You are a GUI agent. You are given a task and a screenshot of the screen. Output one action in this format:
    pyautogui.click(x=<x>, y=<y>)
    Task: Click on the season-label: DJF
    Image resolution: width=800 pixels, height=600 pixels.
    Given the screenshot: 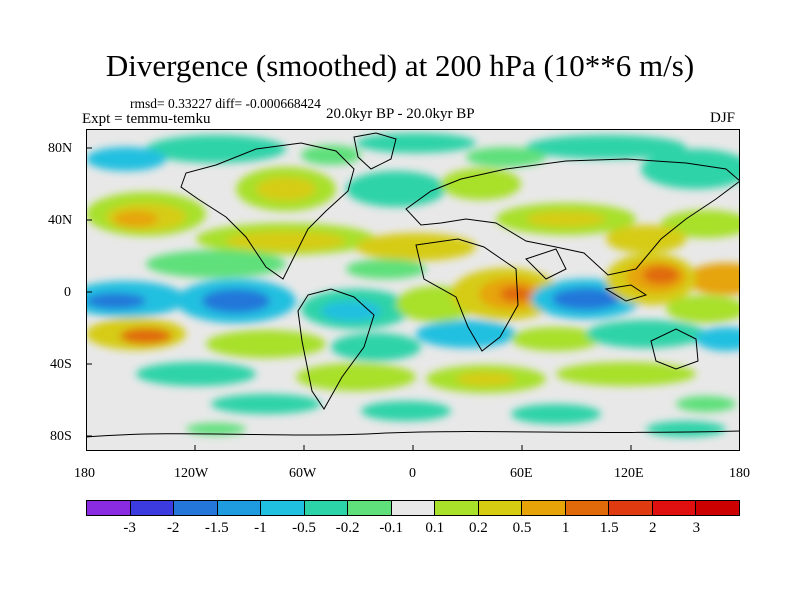 What is the action you would take?
    pyautogui.click(x=723, y=118)
    